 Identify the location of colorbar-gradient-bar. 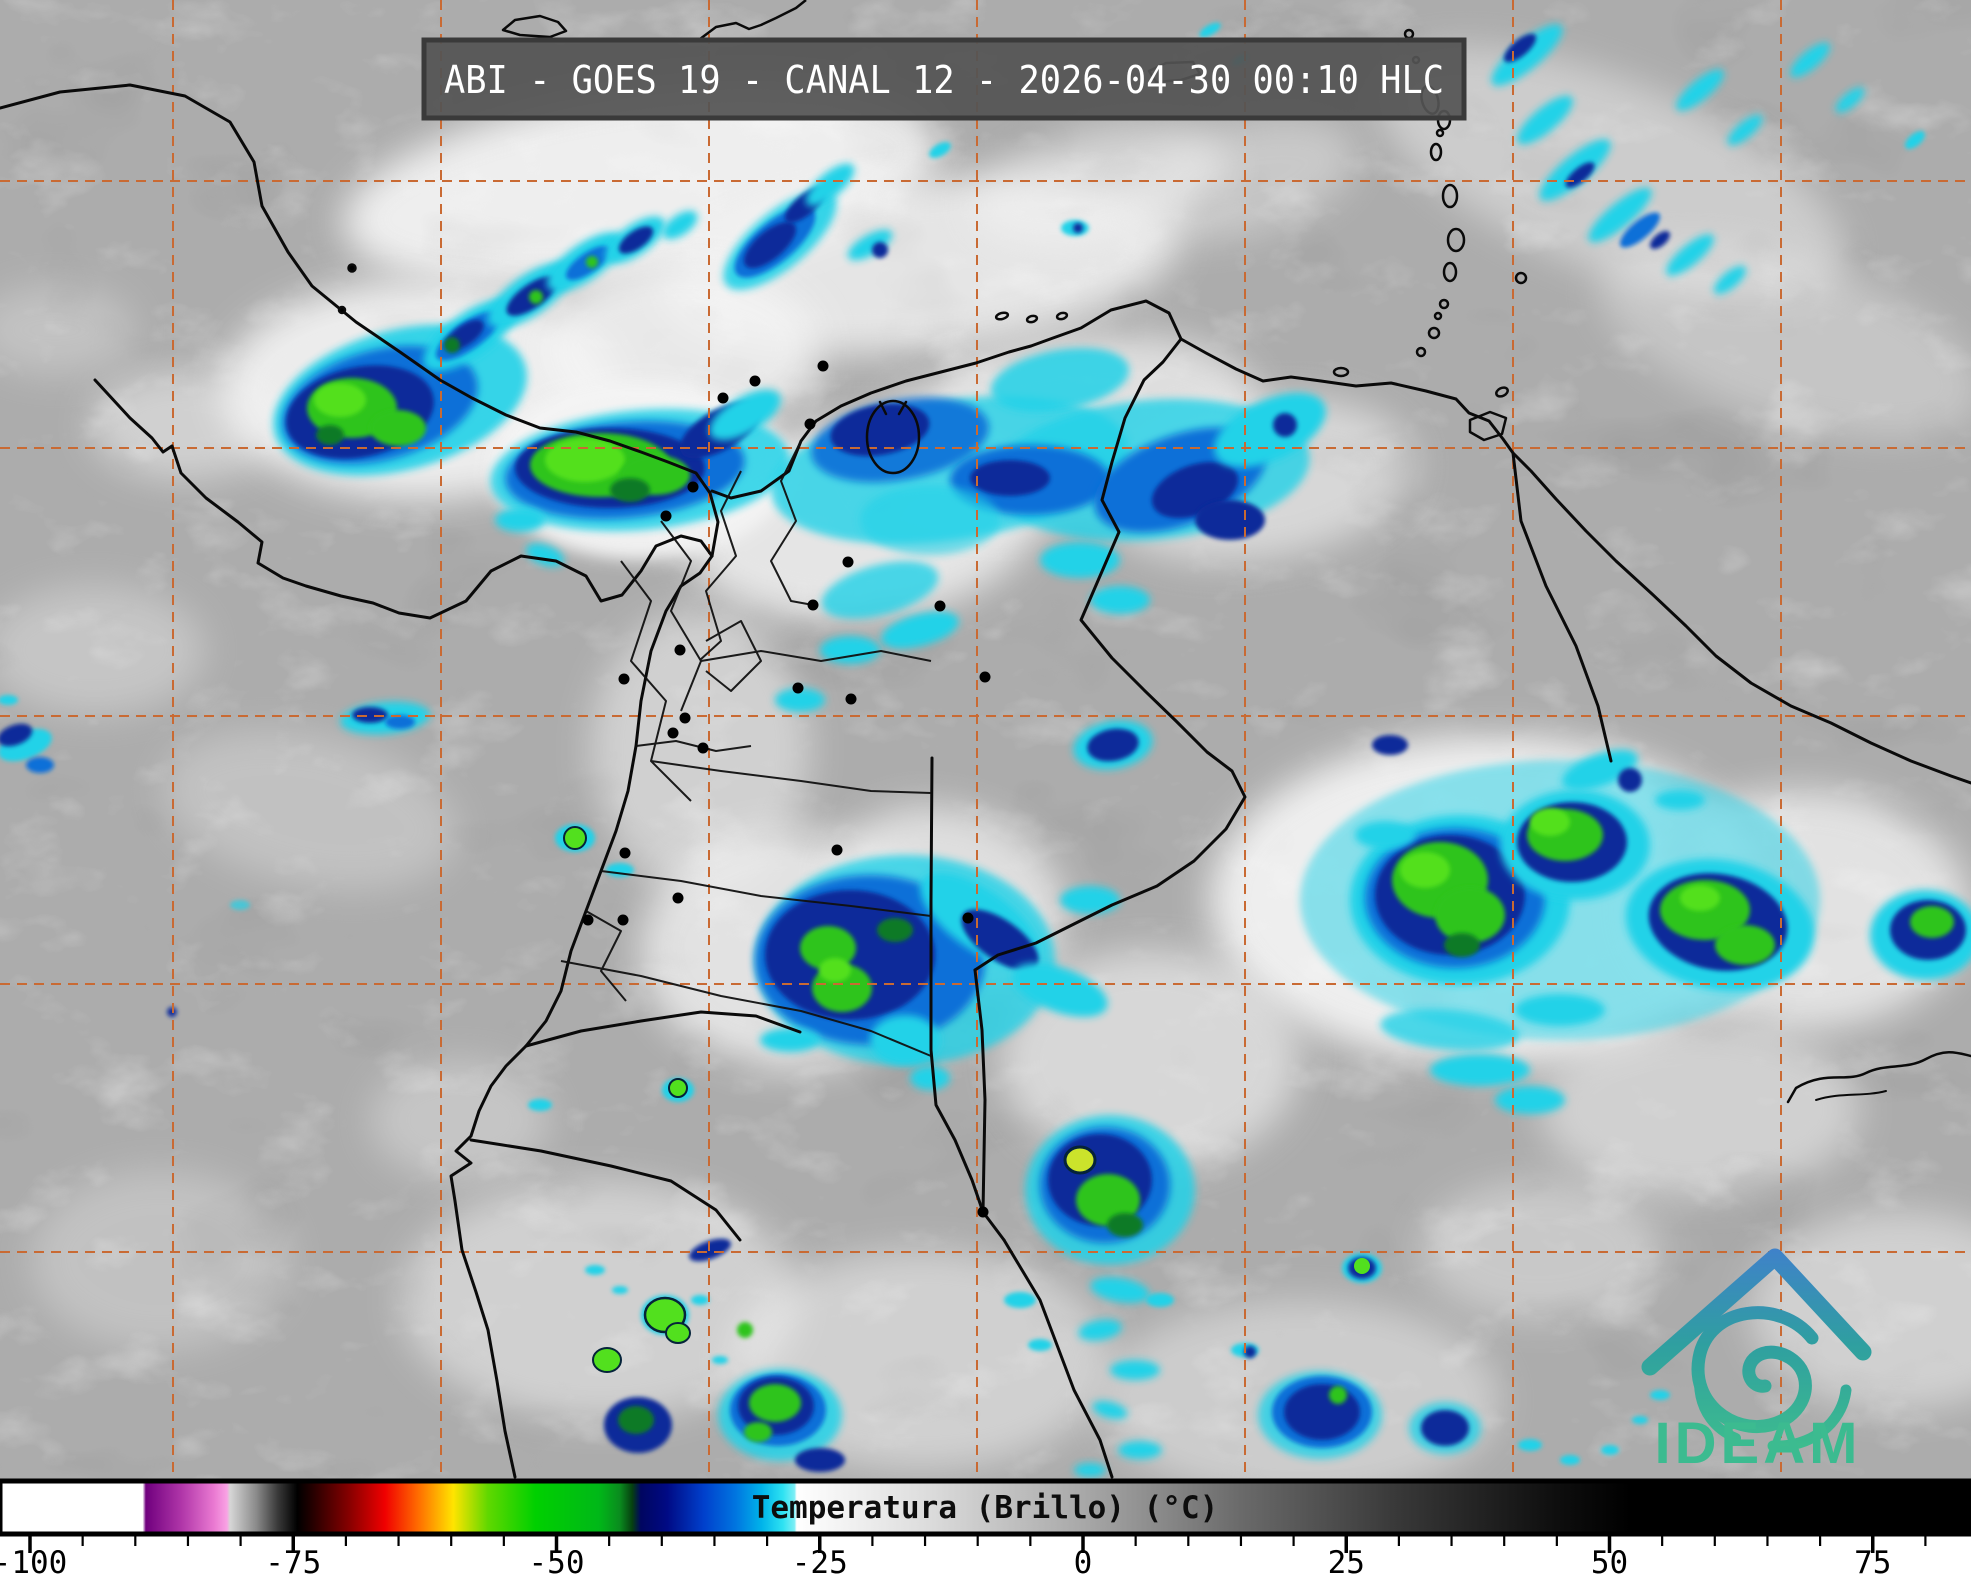
(985, 1507).